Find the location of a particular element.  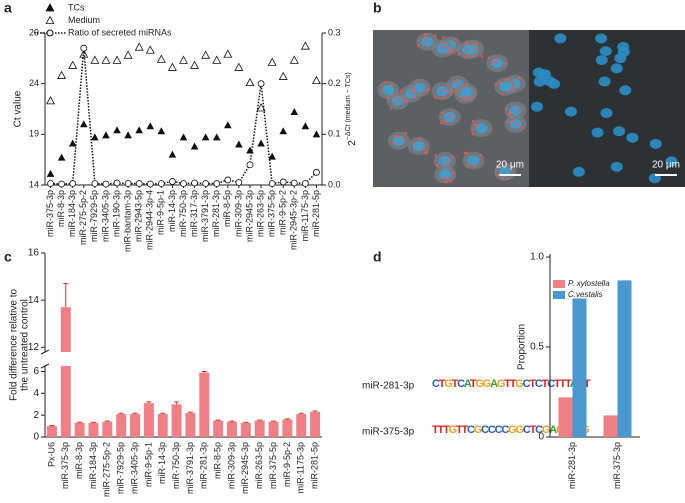

x-tick-label: miR-9-5p-1 is located at coordinates (148, 464).